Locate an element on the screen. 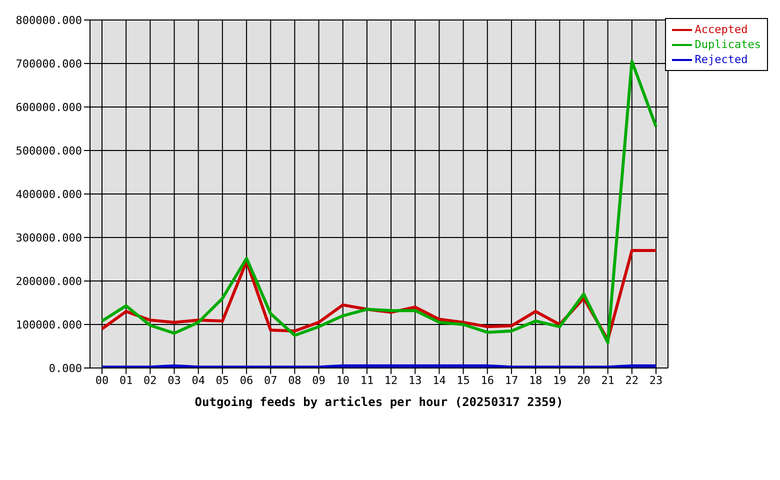  x-tick-label: 00 is located at coordinates (102, 380).